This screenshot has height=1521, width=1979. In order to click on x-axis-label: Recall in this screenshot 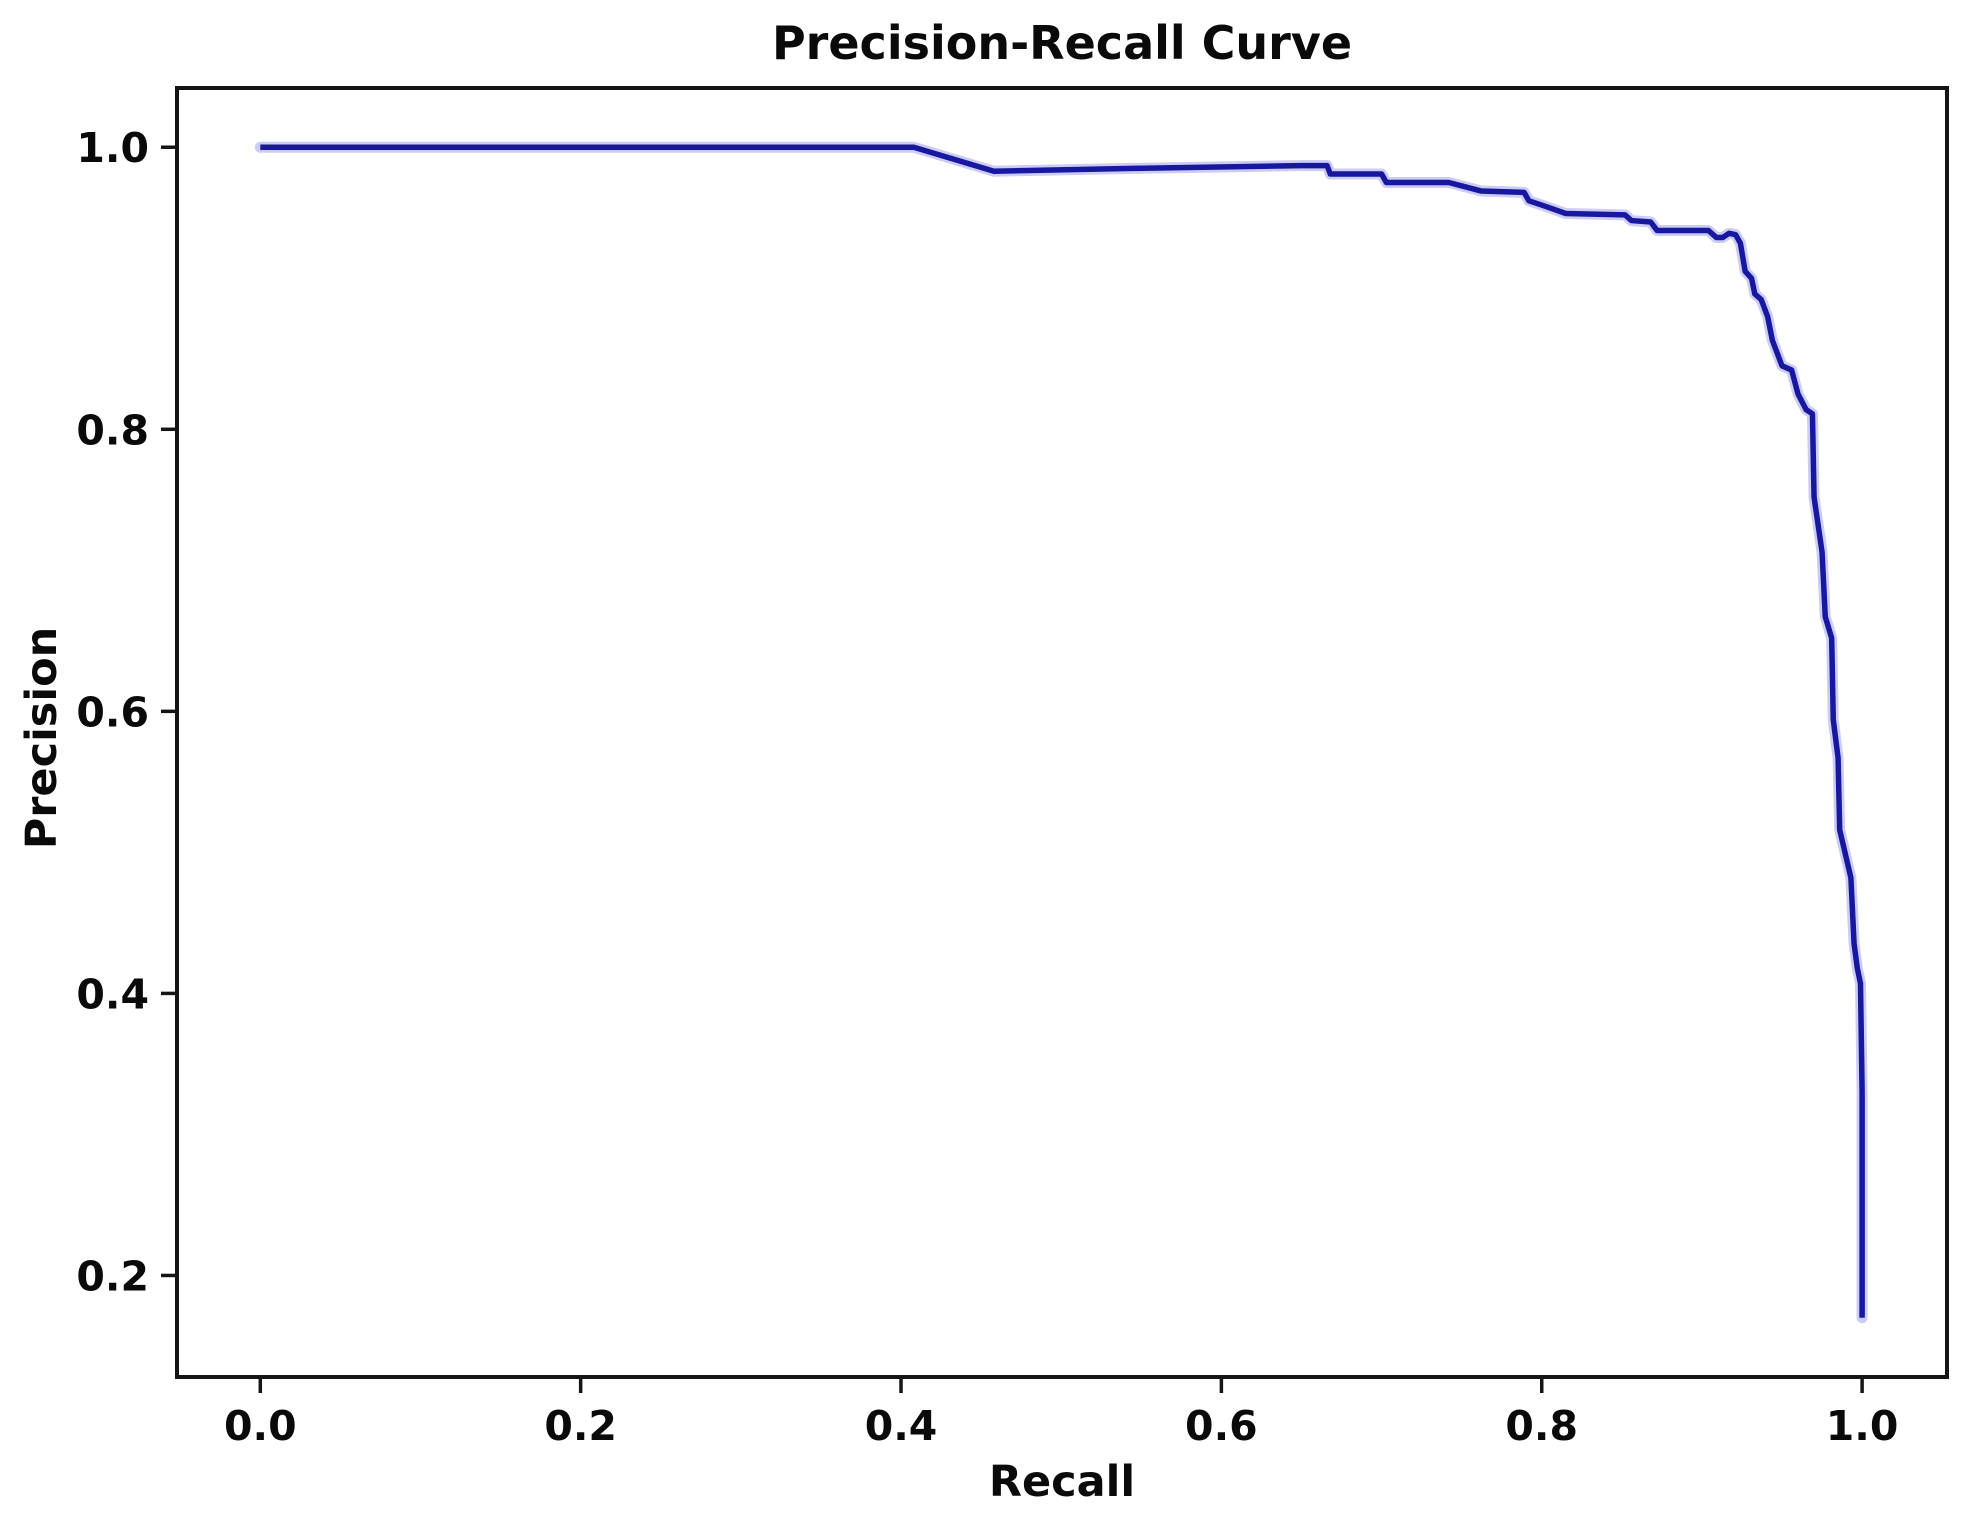, I will do `click(1062, 1482)`.